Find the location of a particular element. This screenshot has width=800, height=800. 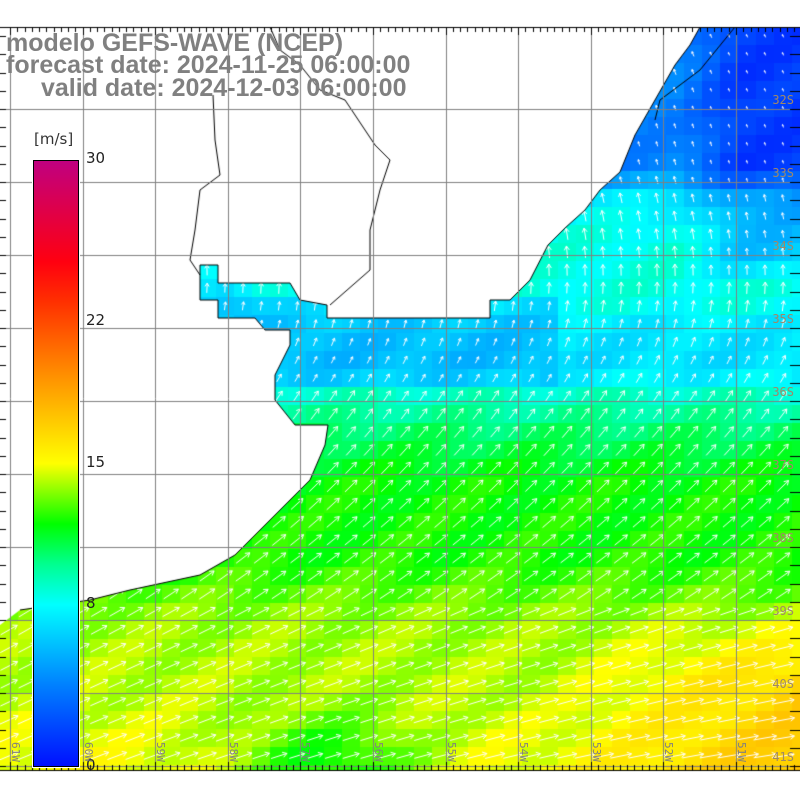

valid-date: valid date: 2024-12-03 06:00:00 is located at coordinates (224, 88).